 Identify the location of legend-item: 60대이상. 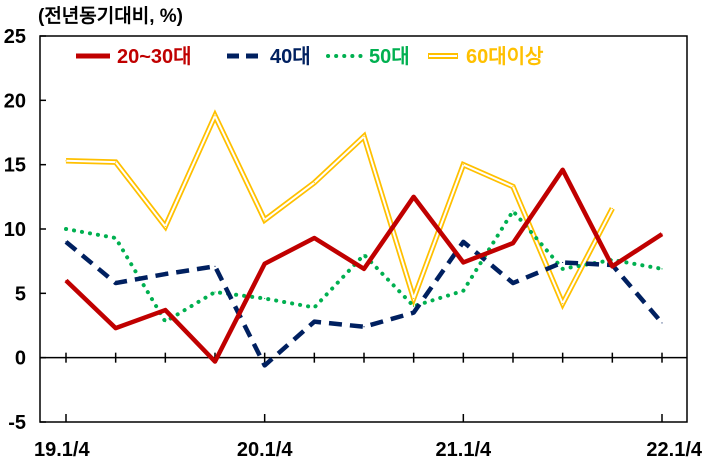
(486, 56).